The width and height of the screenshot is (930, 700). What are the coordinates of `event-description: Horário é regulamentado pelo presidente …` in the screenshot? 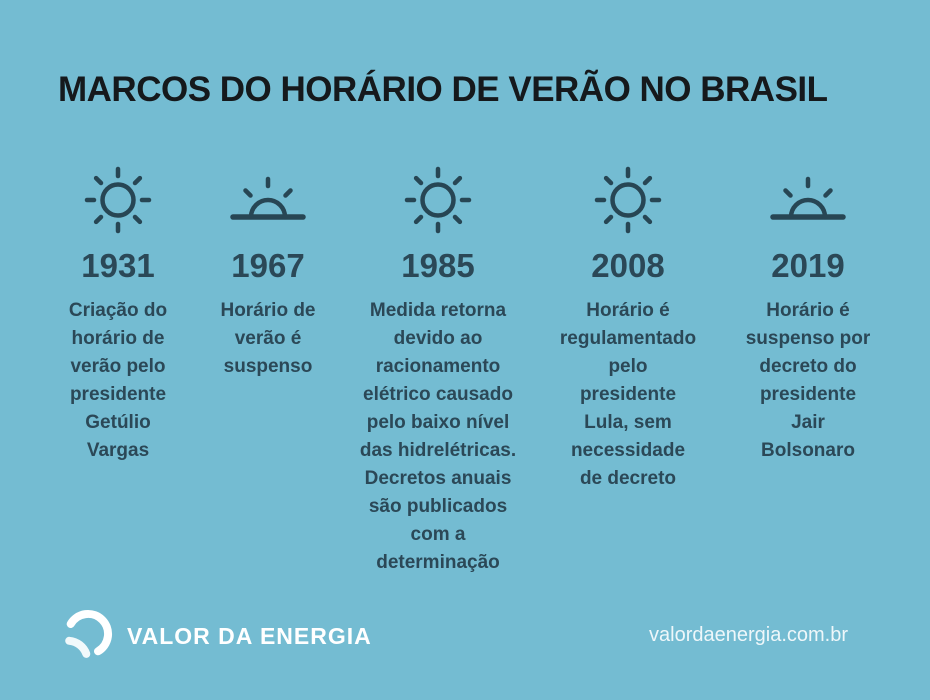 It's located at (628, 394).